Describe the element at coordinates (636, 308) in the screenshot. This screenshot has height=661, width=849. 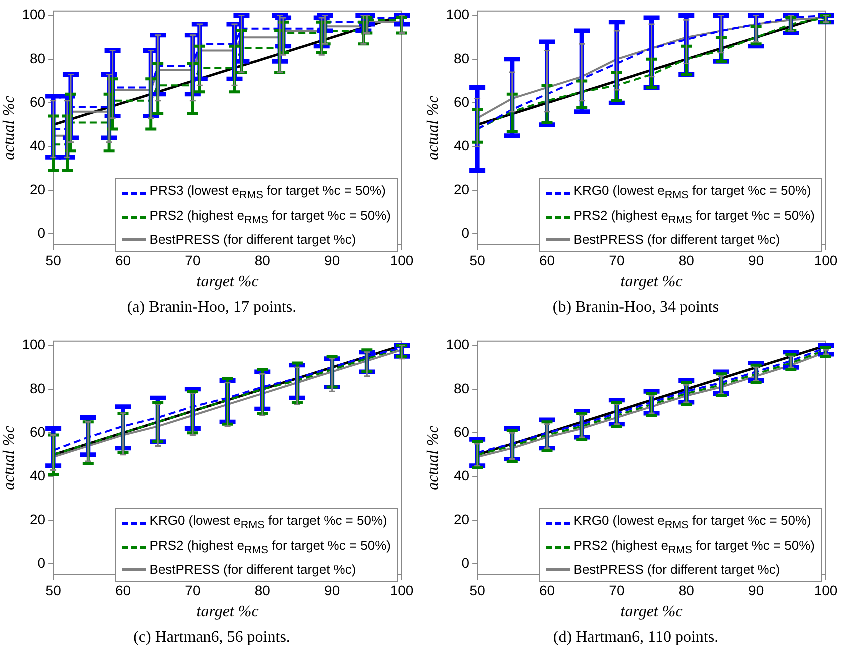
I see `text: (b) Branin-Hoo, 34 points` at that location.